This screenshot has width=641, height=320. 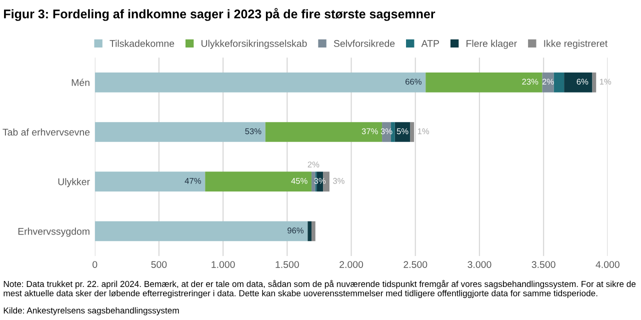 I want to click on legend-label: Ulykkeforsikringsselskab, so click(x=254, y=44).